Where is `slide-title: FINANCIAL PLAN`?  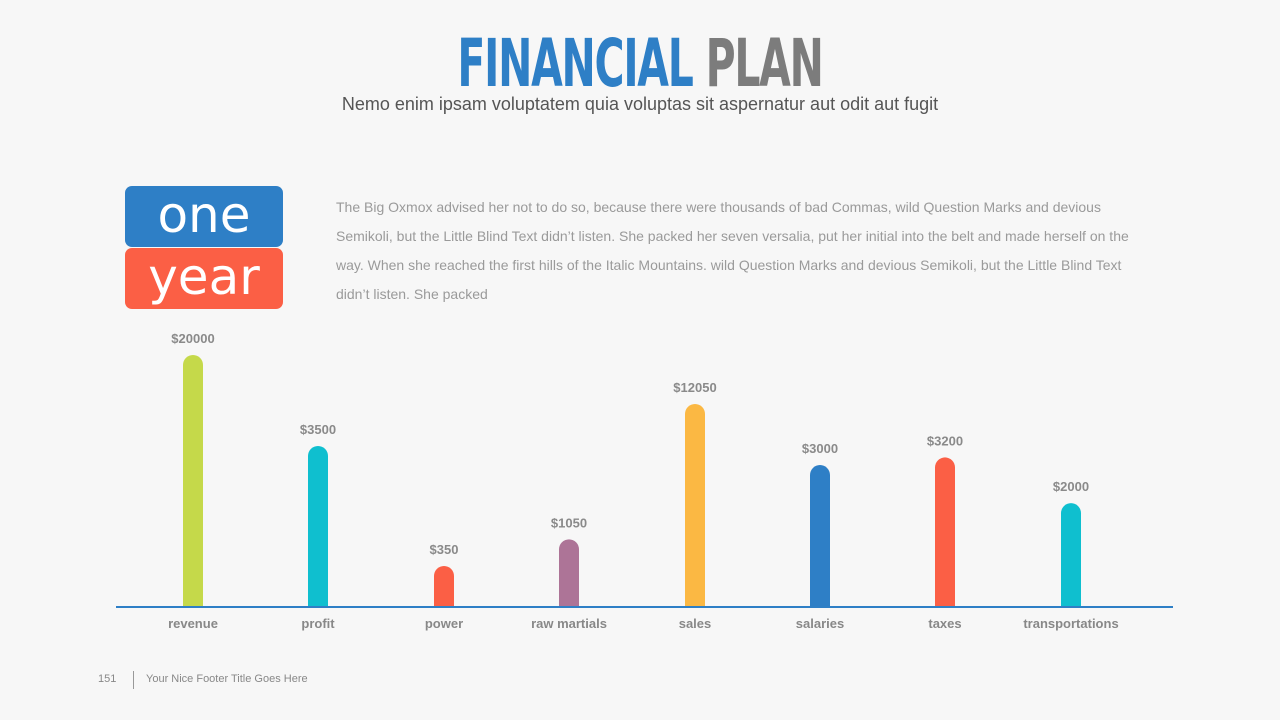 slide-title: FINANCIAL PLAN is located at coordinates (640, 64).